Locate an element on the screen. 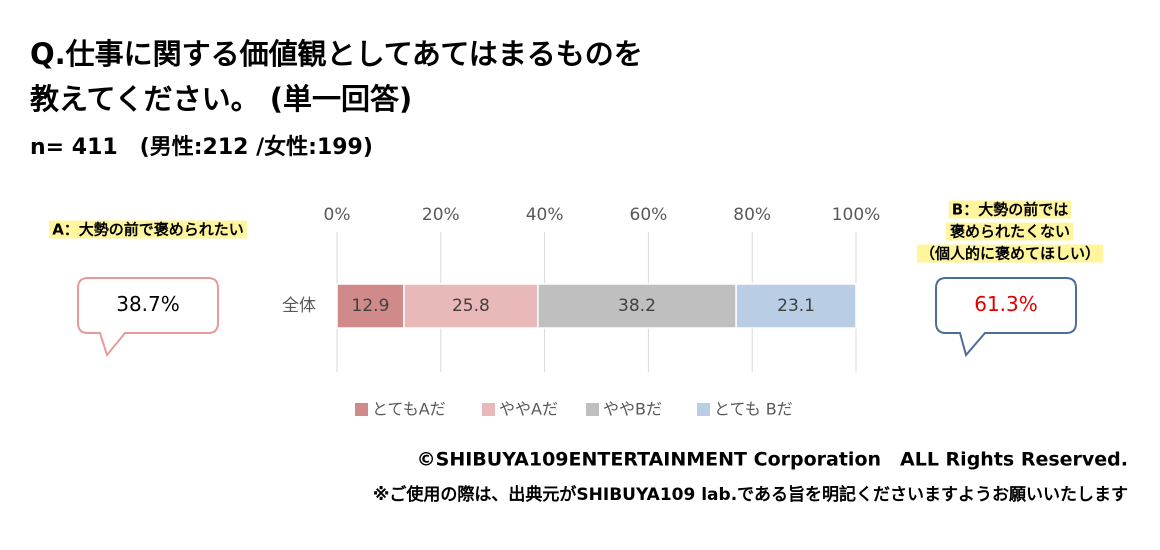 This screenshot has width=1160, height=550. legend-label: ややAだ is located at coordinates (528, 409).